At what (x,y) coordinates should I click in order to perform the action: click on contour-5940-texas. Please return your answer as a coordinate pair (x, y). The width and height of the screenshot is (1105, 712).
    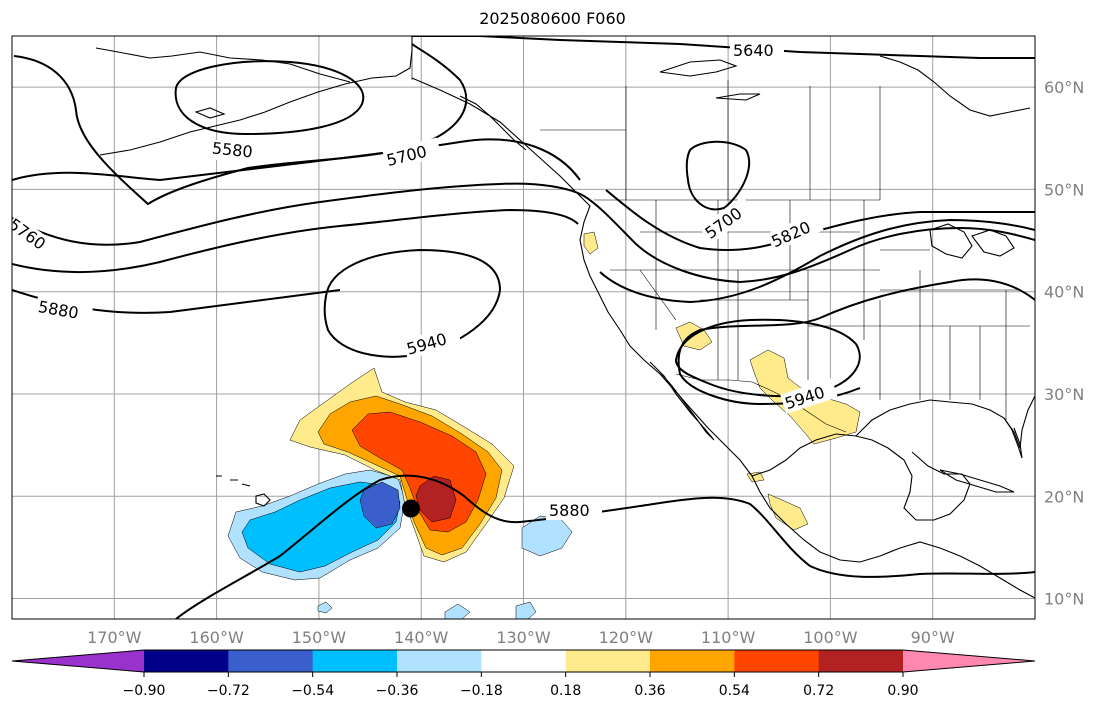
    Looking at the image, I should click on (767, 358).